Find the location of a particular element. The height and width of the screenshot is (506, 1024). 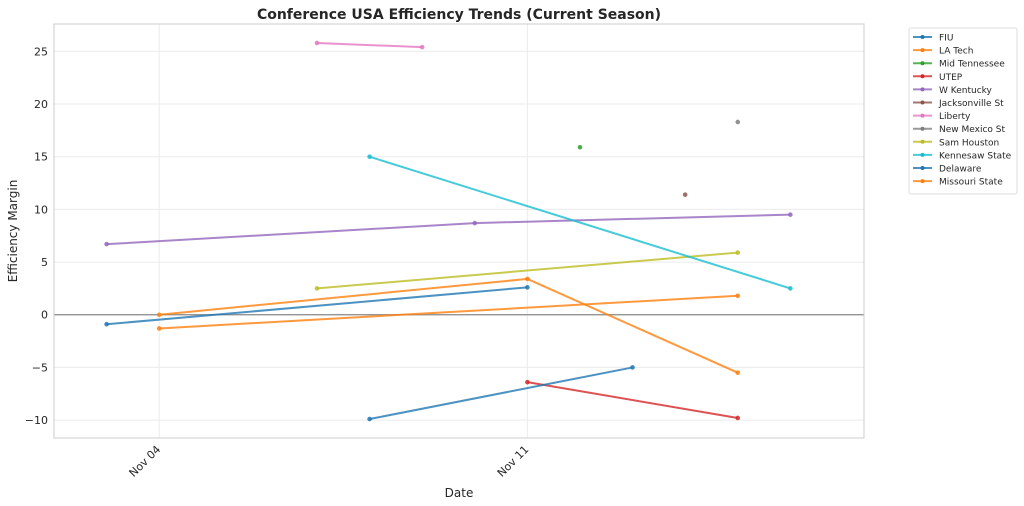

x-tick-label: Nov 04 is located at coordinates (145, 461).